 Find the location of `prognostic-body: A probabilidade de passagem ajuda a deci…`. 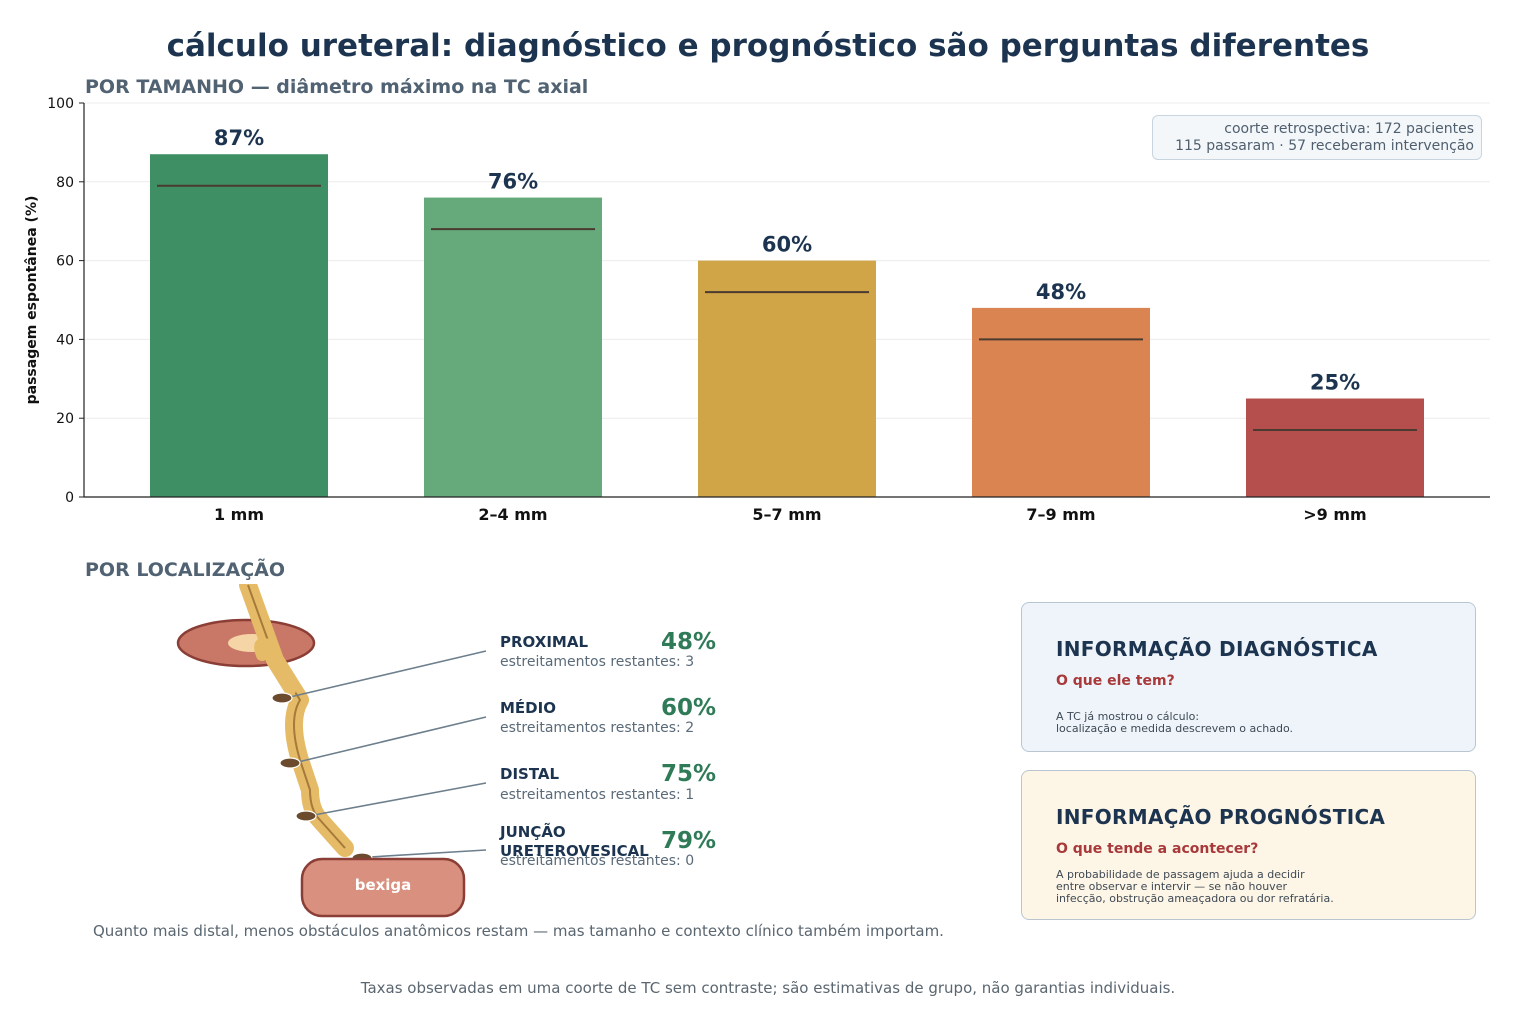

prognostic-body: A probabilidade de passagem ajuda a deci… is located at coordinates (1195, 886).